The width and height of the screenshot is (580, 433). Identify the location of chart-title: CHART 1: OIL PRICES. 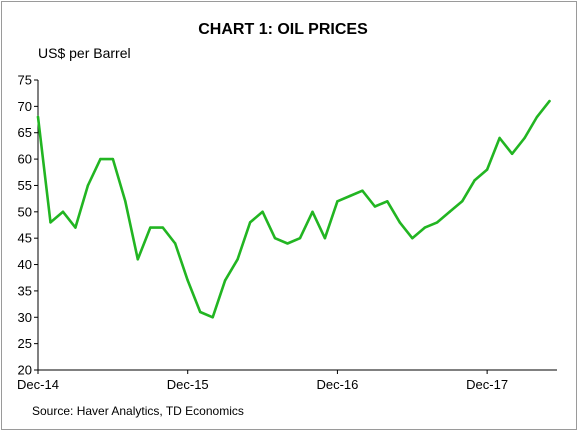
(283, 29).